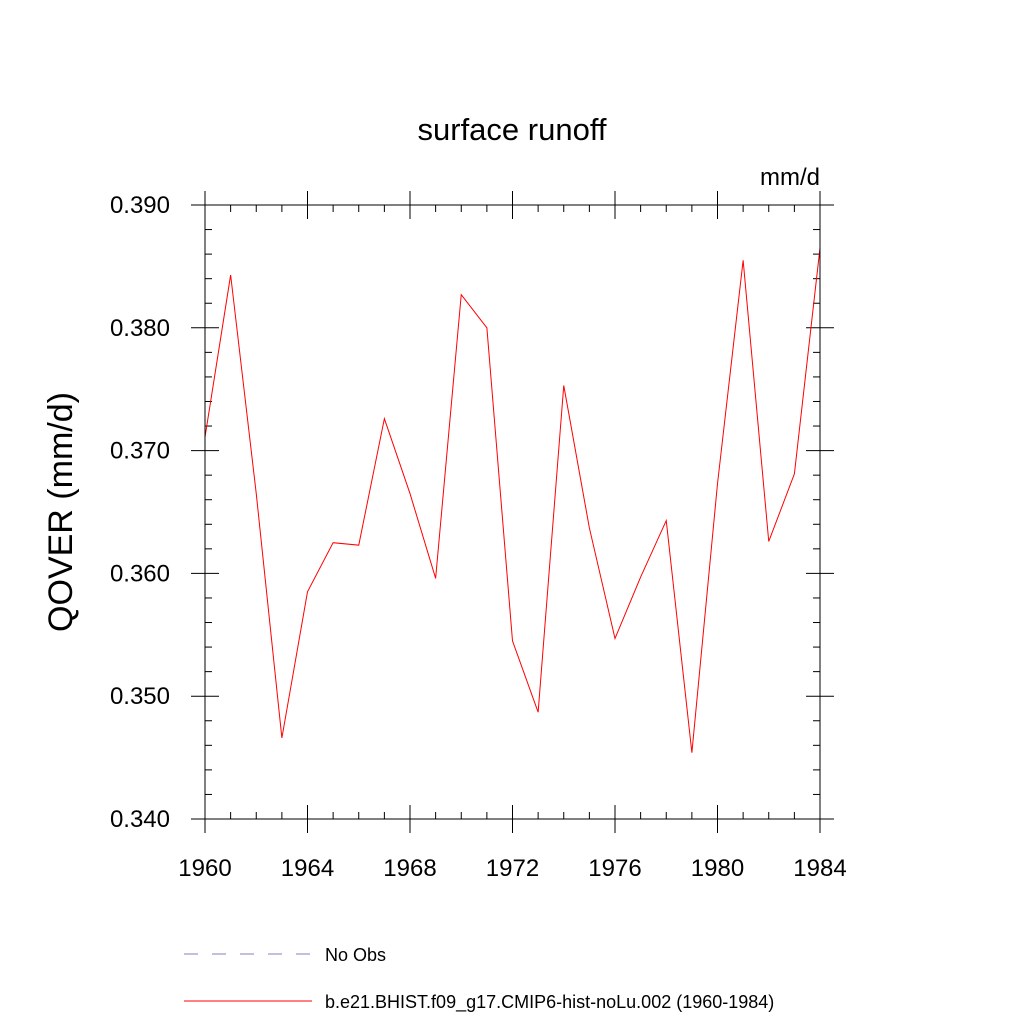 This screenshot has width=1024, height=1024. What do you see at coordinates (61, 512) in the screenshot?
I see `y-axis-title: QOVER (mm/d)` at bounding box center [61, 512].